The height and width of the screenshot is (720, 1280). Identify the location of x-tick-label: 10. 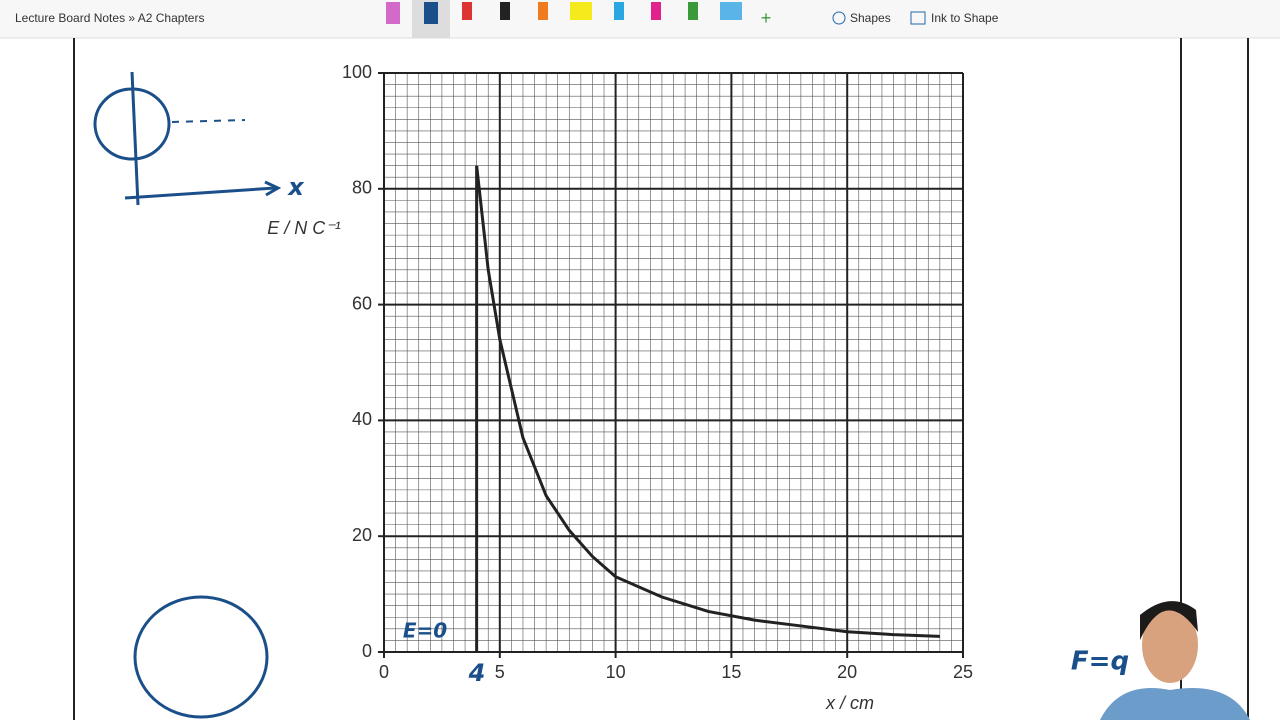
(616, 672).